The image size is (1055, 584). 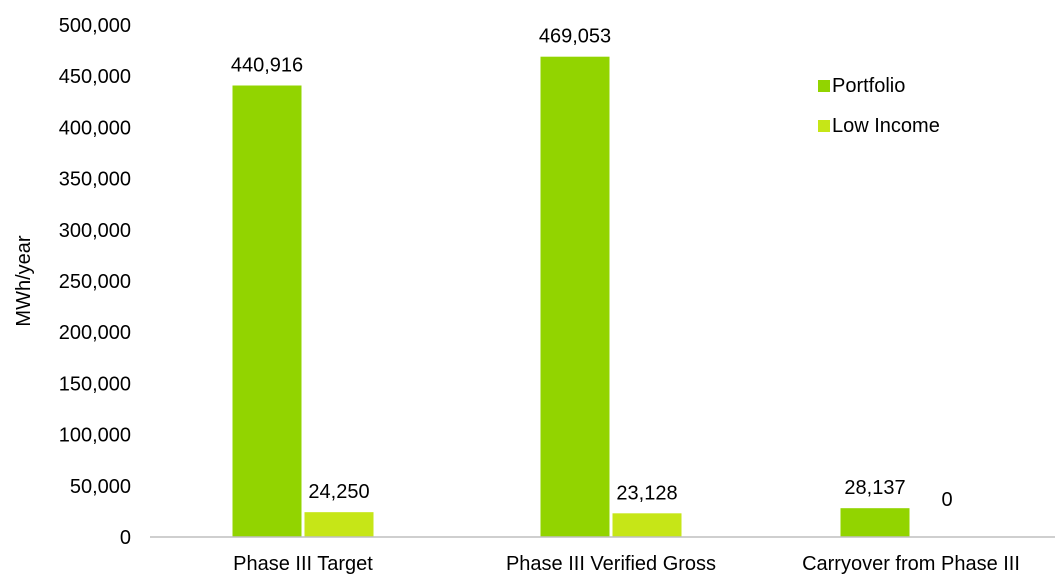 I want to click on y-tick-label: 500,000, so click(x=95, y=26).